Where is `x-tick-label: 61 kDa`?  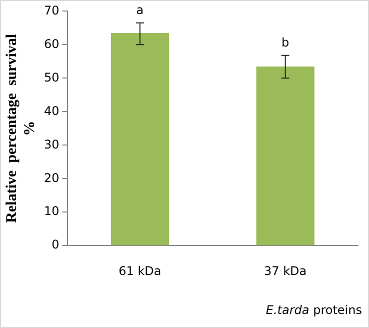
x-tick-label: 61 kDa is located at coordinates (140, 271).